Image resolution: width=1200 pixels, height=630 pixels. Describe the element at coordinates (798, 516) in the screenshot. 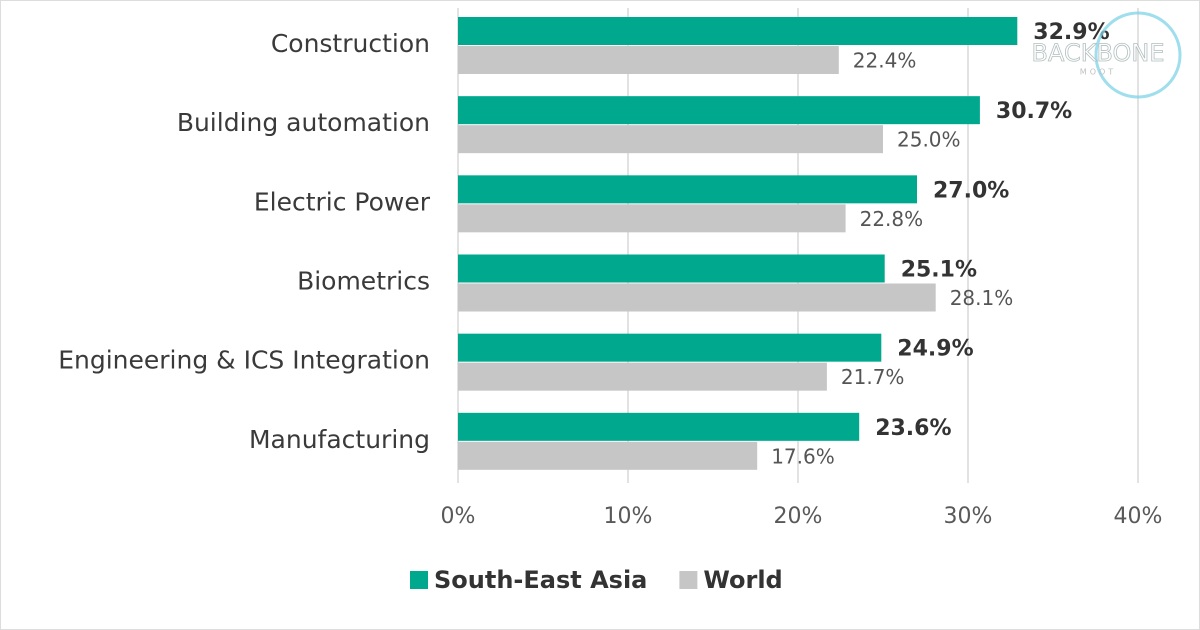

I see `x-tick-label: 20%` at that location.